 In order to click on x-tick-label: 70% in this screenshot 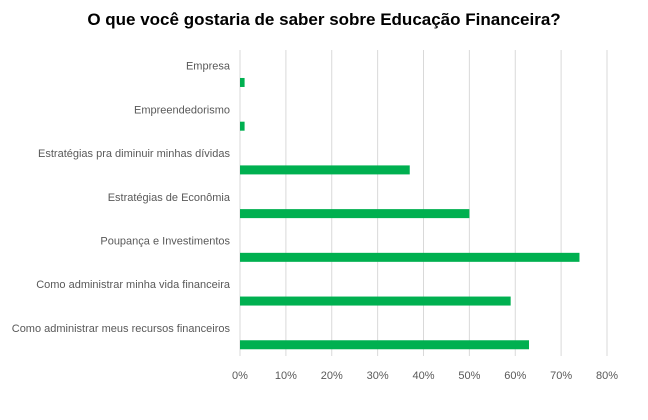, I will do `click(561, 376)`.